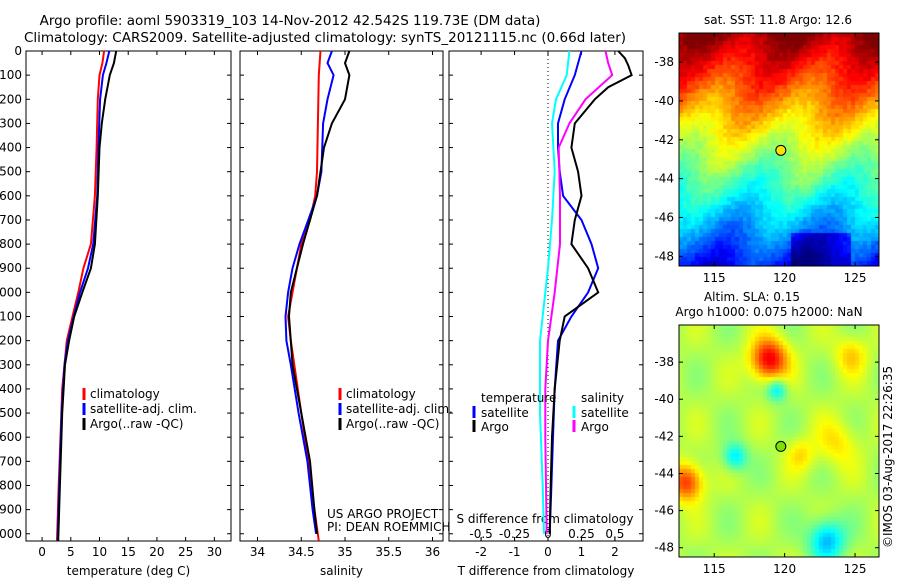  I want to click on x2-tick-label: 0, so click(548, 534).